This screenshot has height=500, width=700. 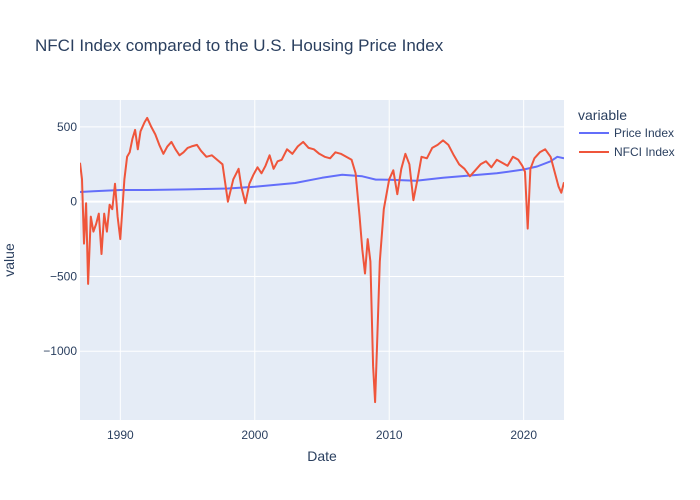 What do you see at coordinates (644, 133) in the screenshot?
I see `legend-label: Price Index` at bounding box center [644, 133].